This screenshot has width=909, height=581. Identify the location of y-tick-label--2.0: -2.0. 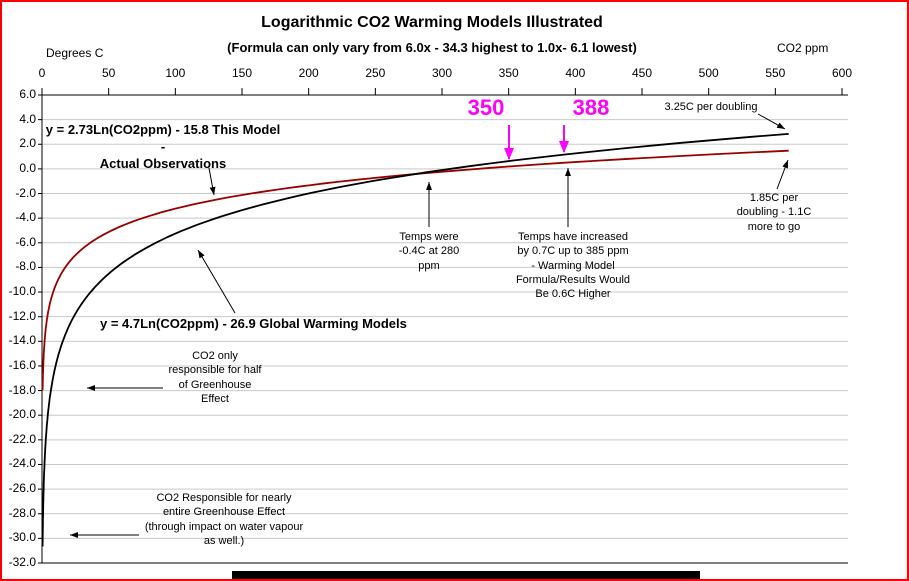
(25, 192).